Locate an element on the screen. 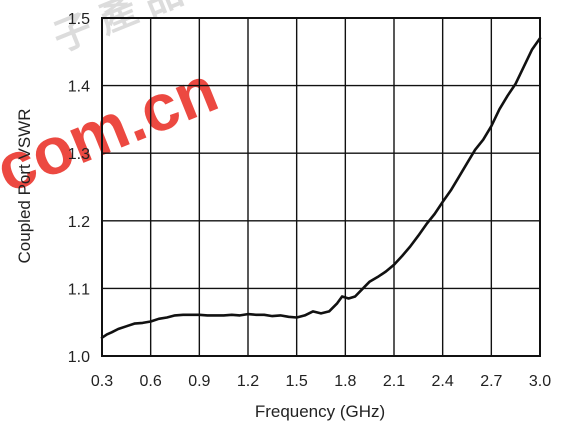  x-tick-label: 0.9 is located at coordinates (199, 381).